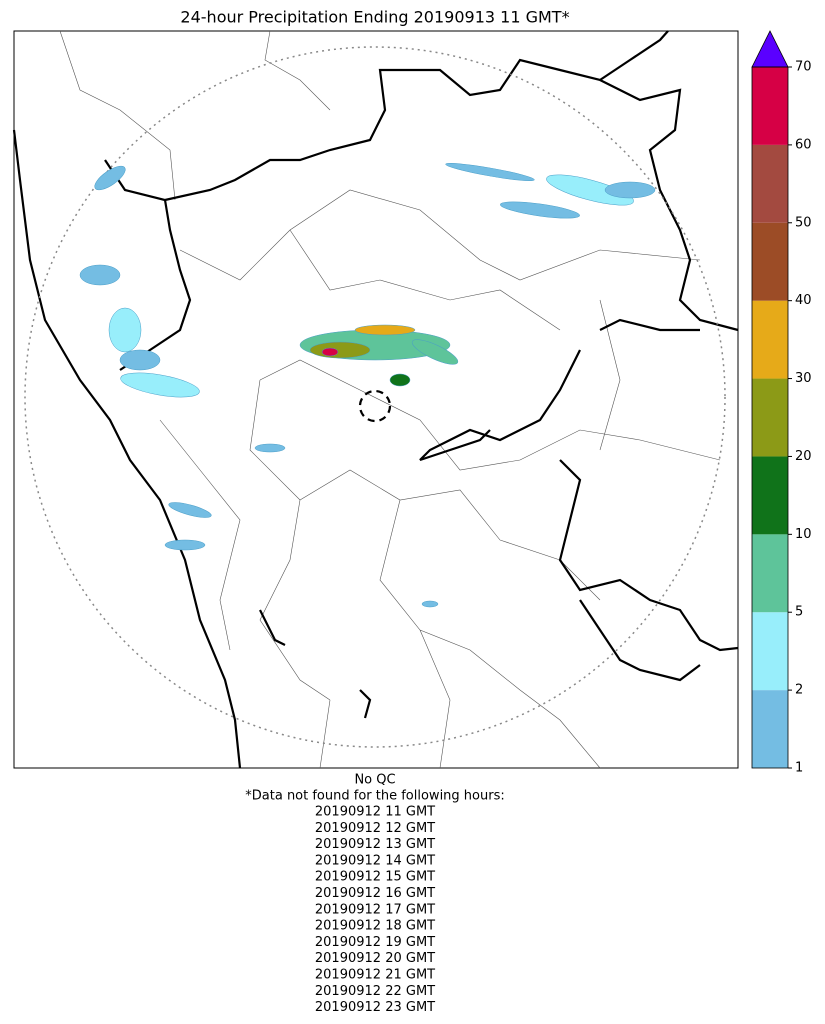 This screenshot has height=1024, width=825. I want to click on colorbar-tick-label: 20, so click(803, 456).